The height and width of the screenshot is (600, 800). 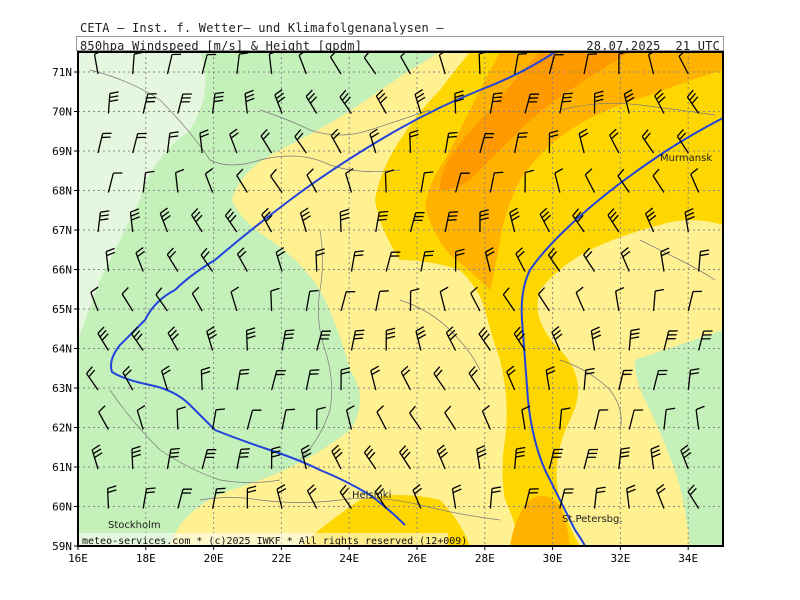 I want to click on lon-label: 16E, so click(x=78, y=558).